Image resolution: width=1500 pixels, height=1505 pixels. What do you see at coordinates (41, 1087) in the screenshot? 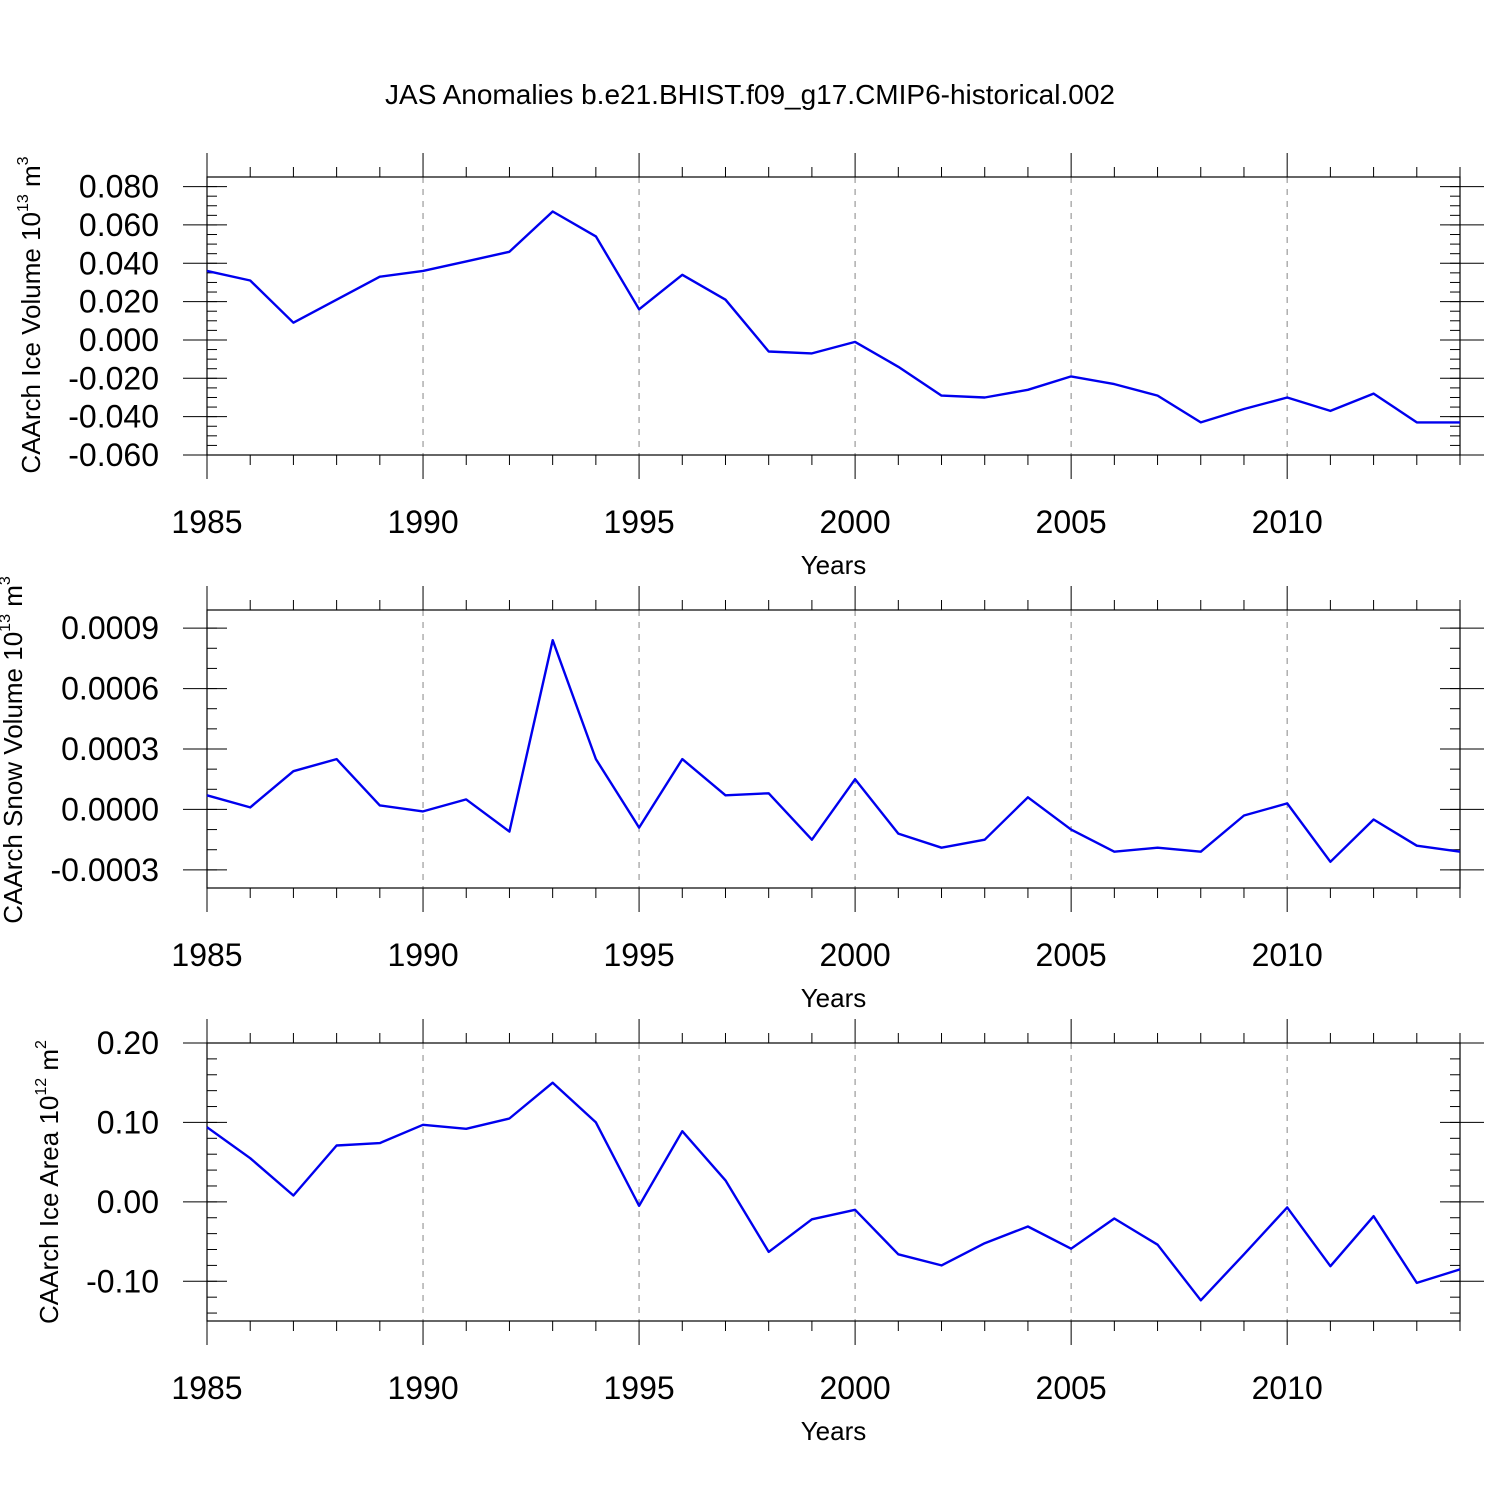
I see `y-axis-title-exponent: 12` at bounding box center [41, 1087].